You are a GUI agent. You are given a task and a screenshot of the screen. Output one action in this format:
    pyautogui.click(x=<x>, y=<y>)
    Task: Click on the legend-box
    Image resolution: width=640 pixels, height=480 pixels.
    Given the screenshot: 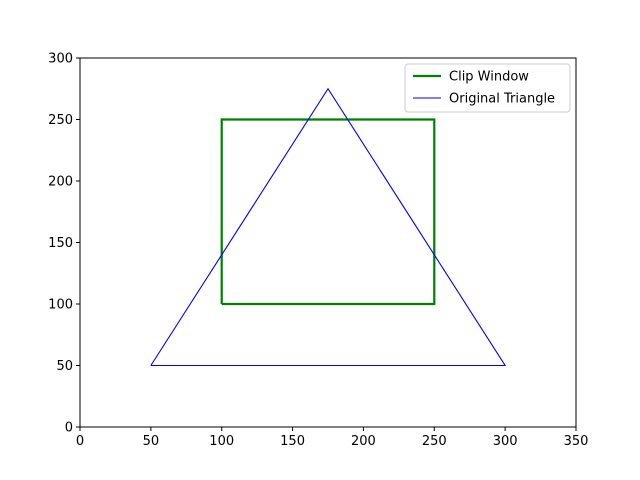 What is the action you would take?
    pyautogui.click(x=487, y=88)
    